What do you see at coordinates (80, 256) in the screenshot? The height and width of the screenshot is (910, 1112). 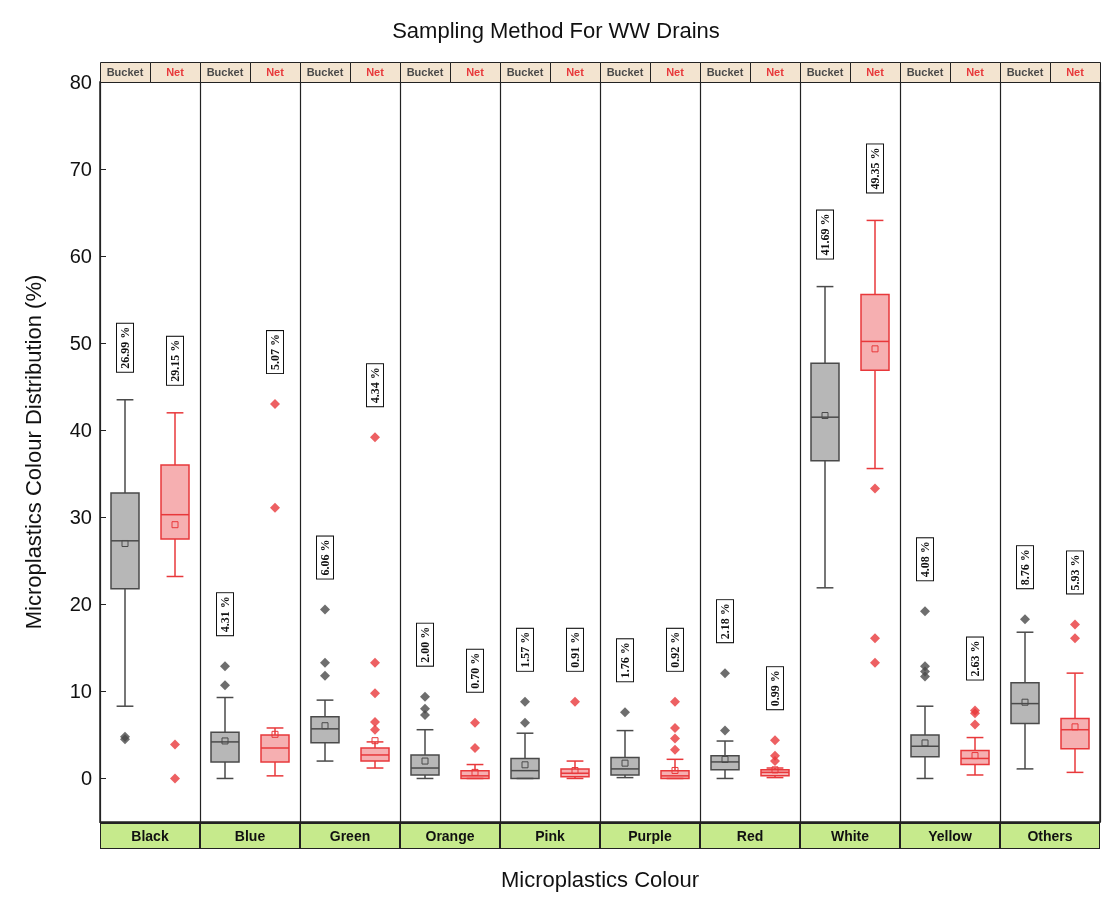 I see `y-tick-label: 60` at bounding box center [80, 256].